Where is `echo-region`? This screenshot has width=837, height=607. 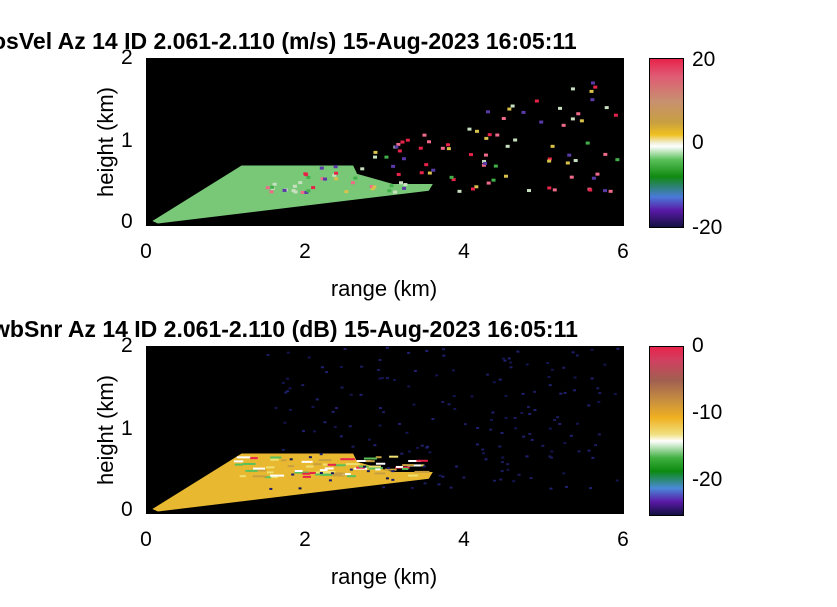
echo-region is located at coordinates (292, 482).